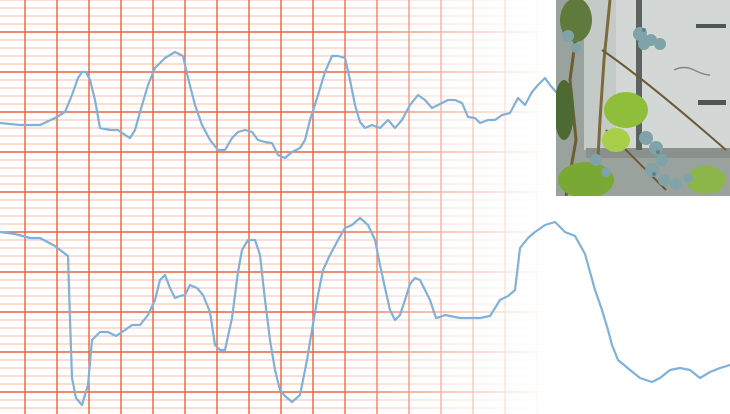 This screenshot has height=414, width=730. Describe the element at coordinates (643, 98) in the screenshot. I see `blueberry-bush-photo` at that location.